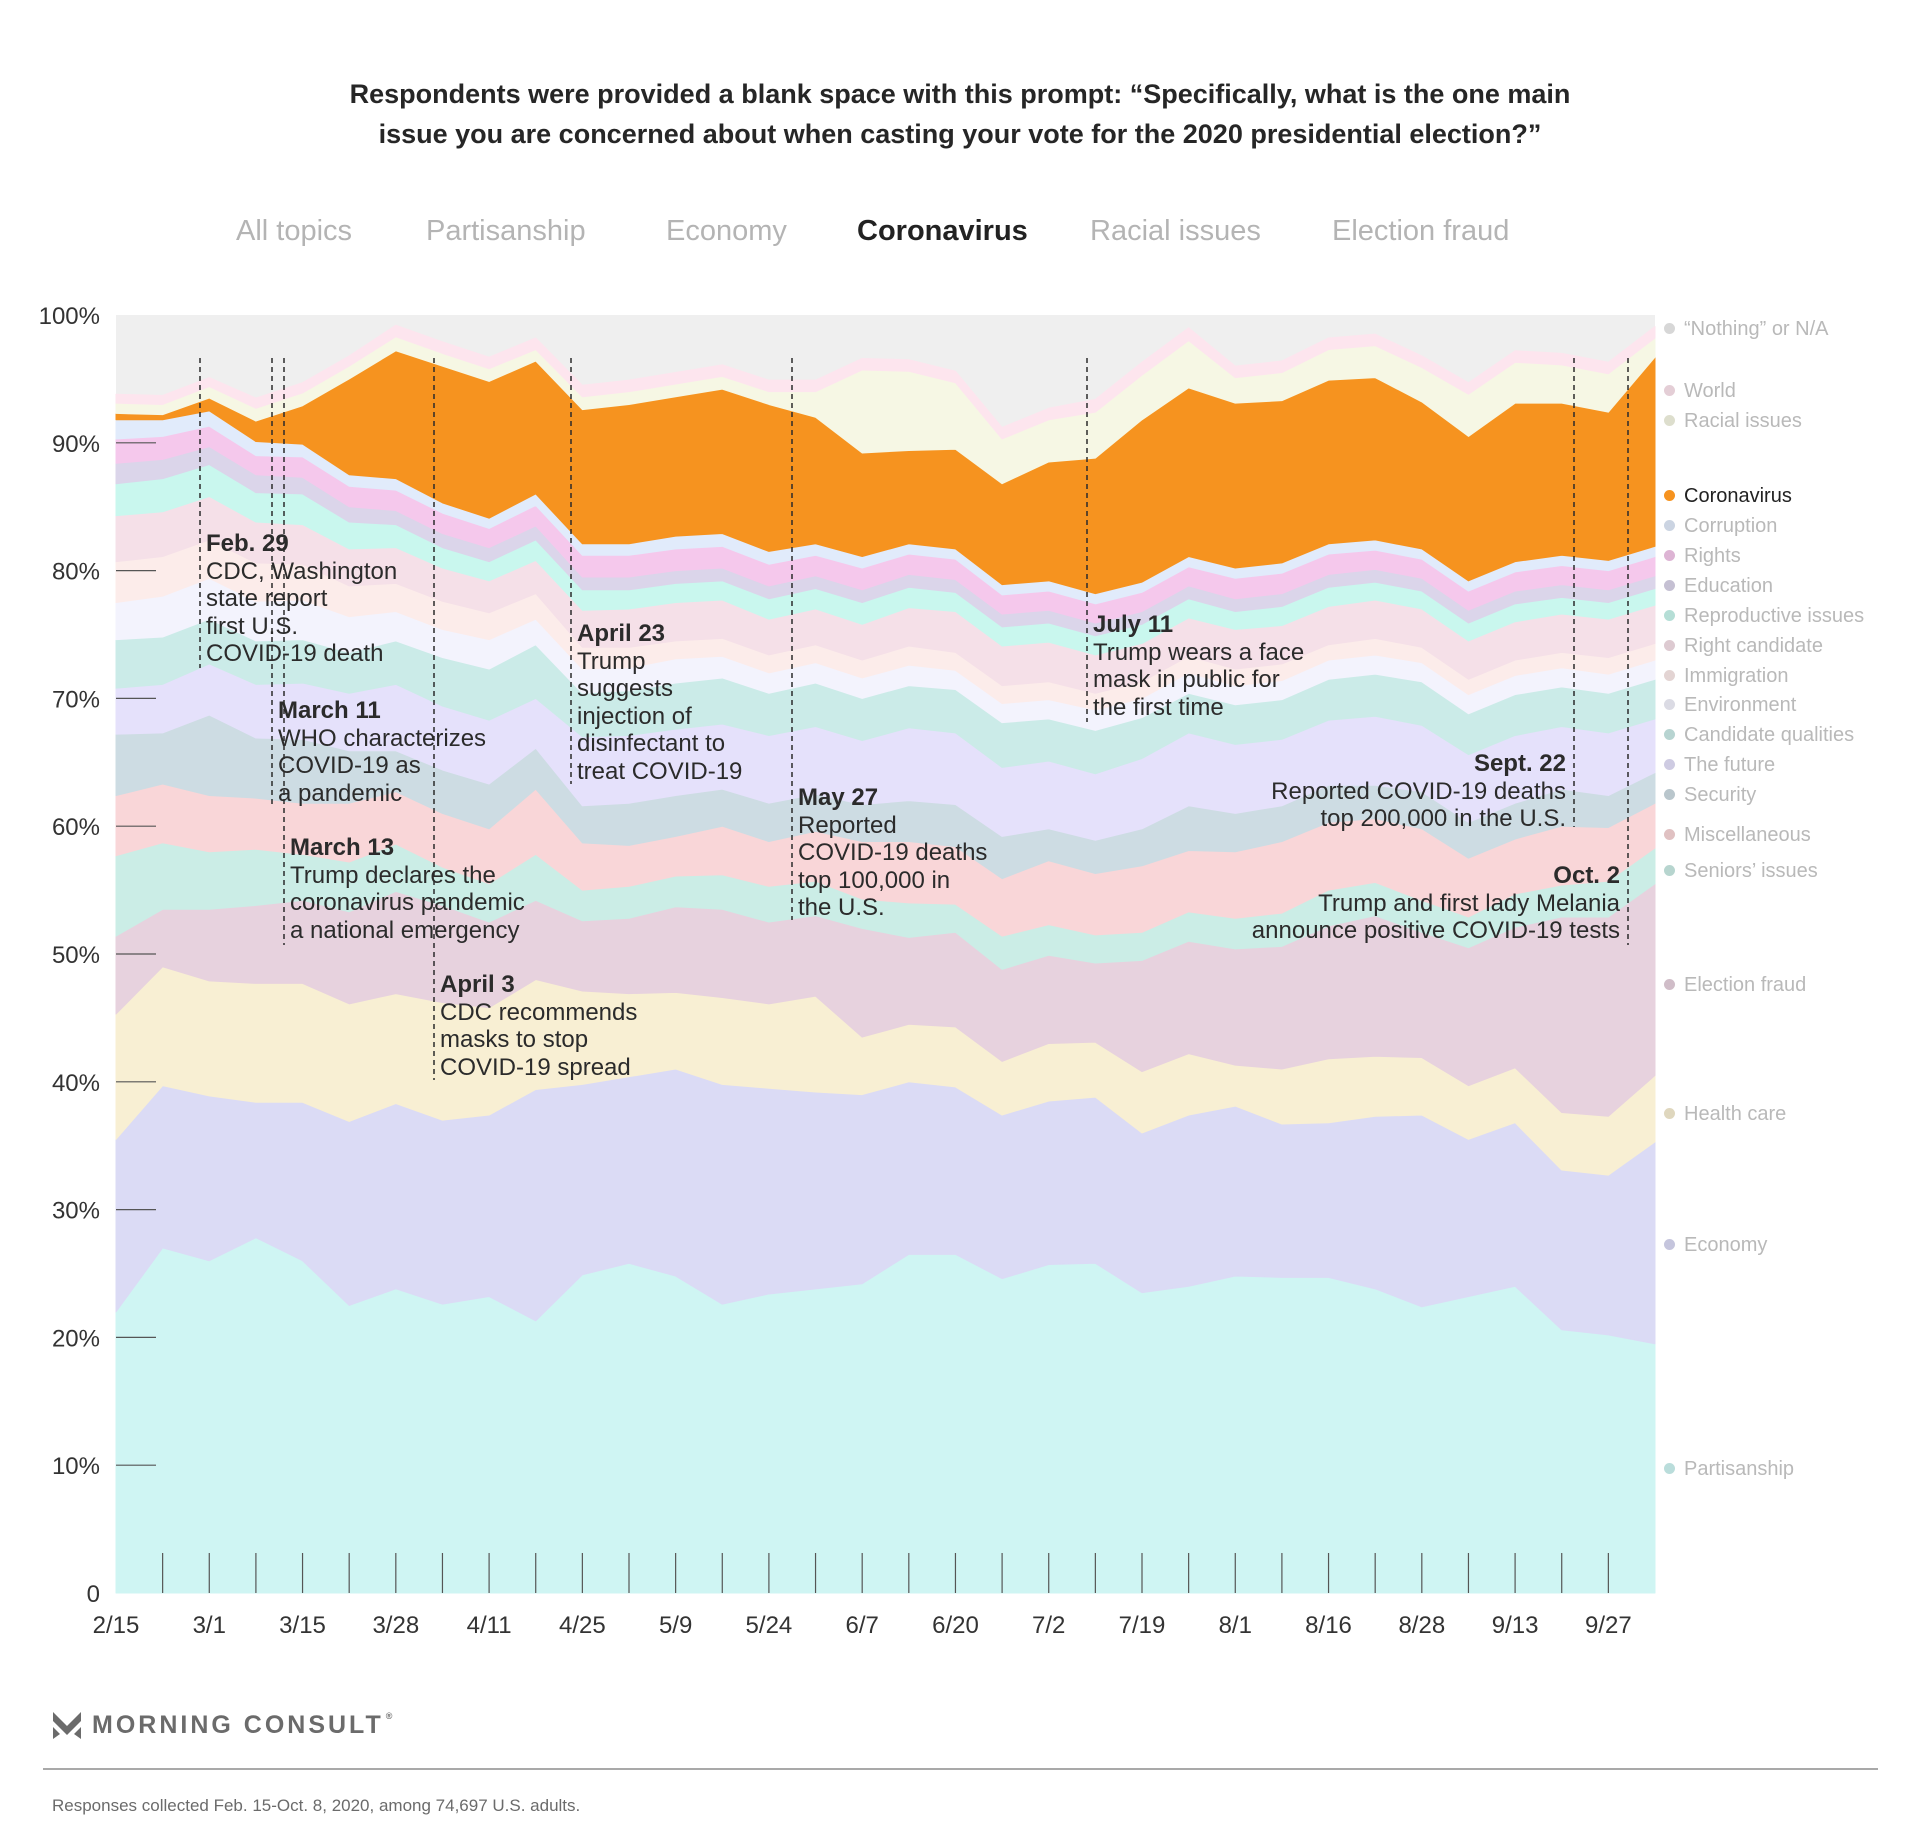 The width and height of the screenshot is (1920, 1837). What do you see at coordinates (769, 1625) in the screenshot?
I see `x-tick-label: 5/24` at bounding box center [769, 1625].